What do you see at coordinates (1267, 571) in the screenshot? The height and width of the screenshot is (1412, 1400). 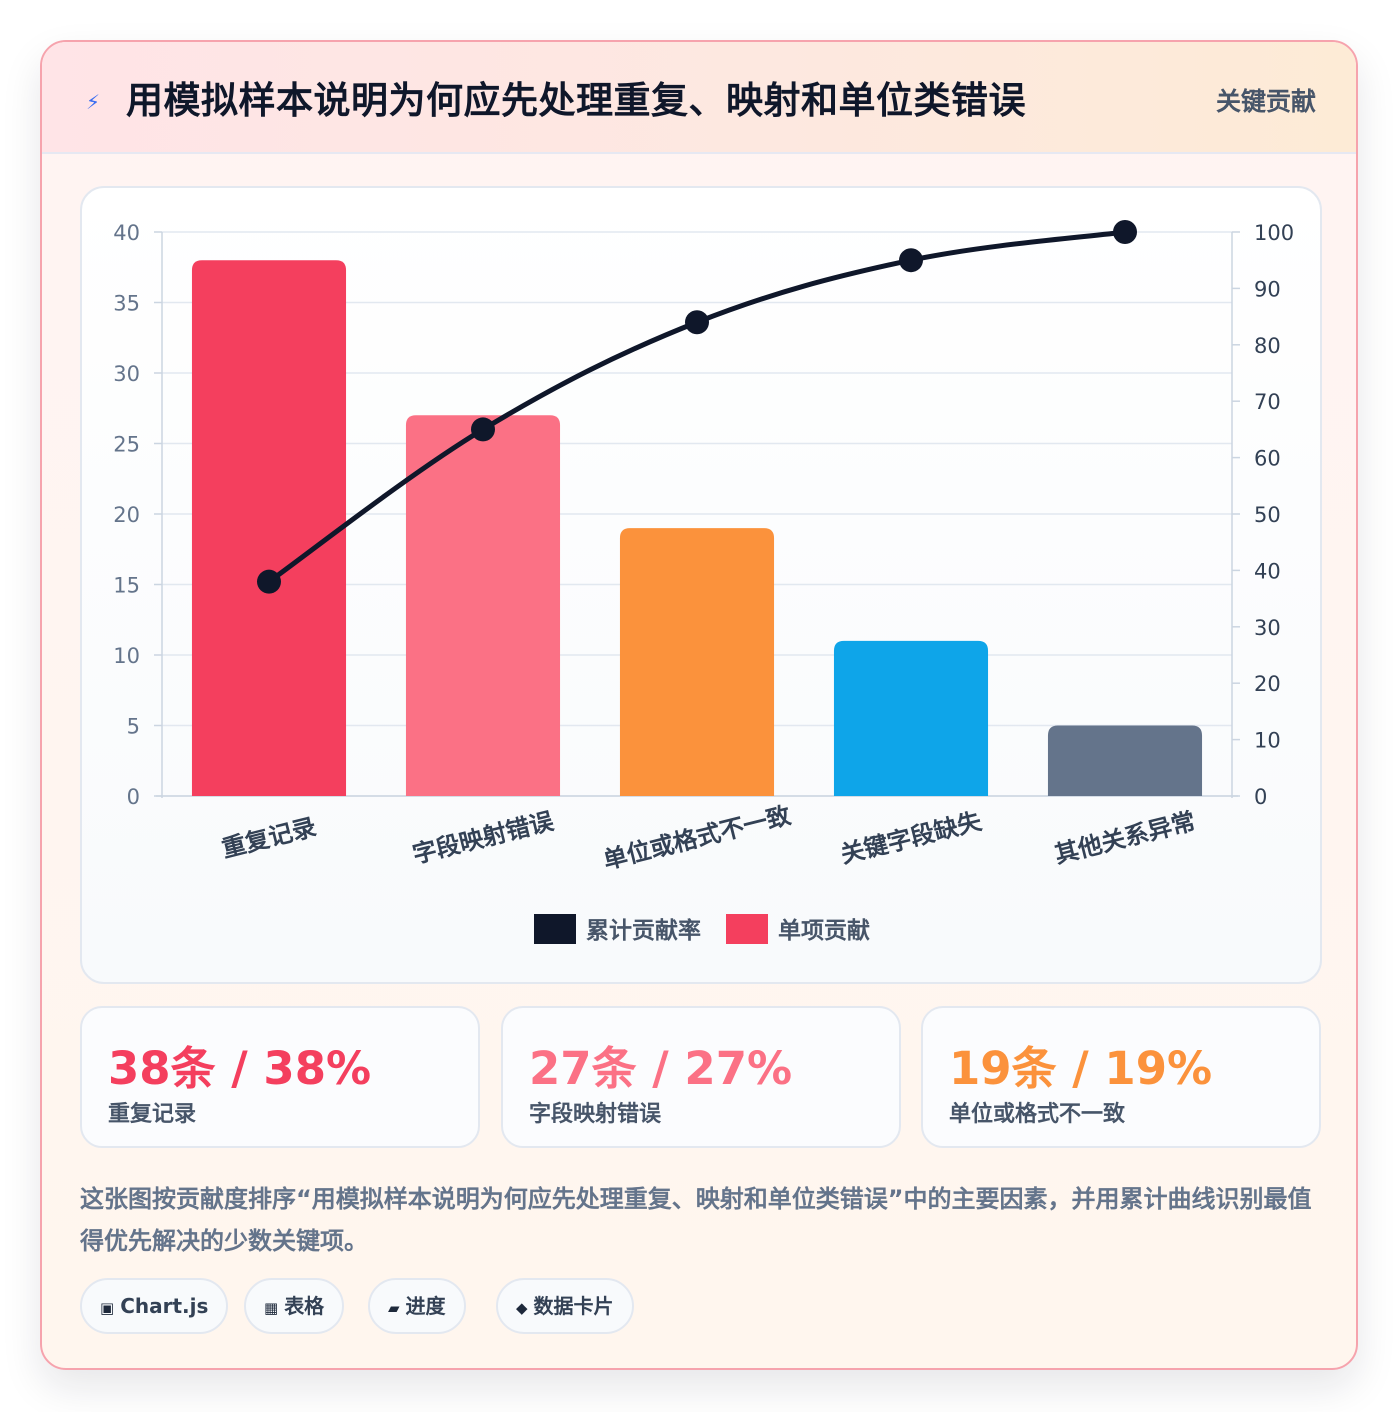 I see `right-tick-label: 40` at bounding box center [1267, 571].